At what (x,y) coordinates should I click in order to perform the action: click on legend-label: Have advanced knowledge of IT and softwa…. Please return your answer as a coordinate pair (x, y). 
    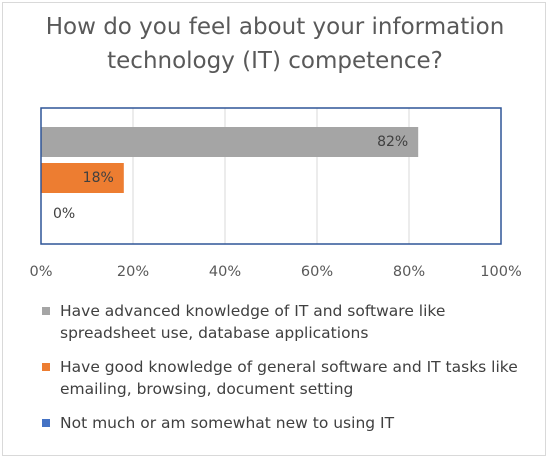
    Looking at the image, I should click on (253, 322).